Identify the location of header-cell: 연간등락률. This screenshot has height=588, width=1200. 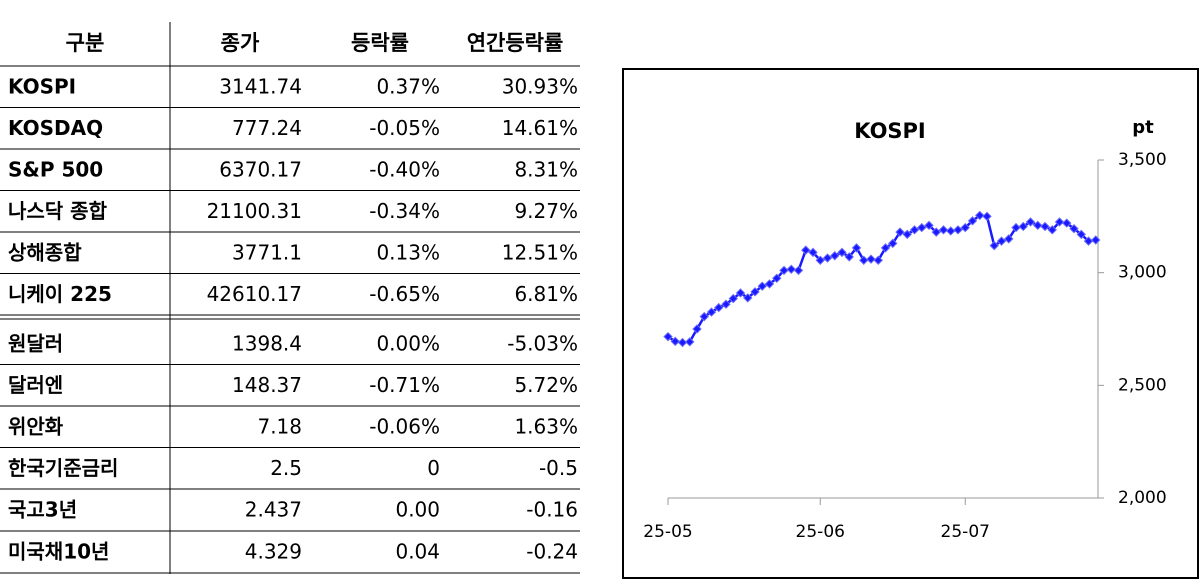
(515, 43).